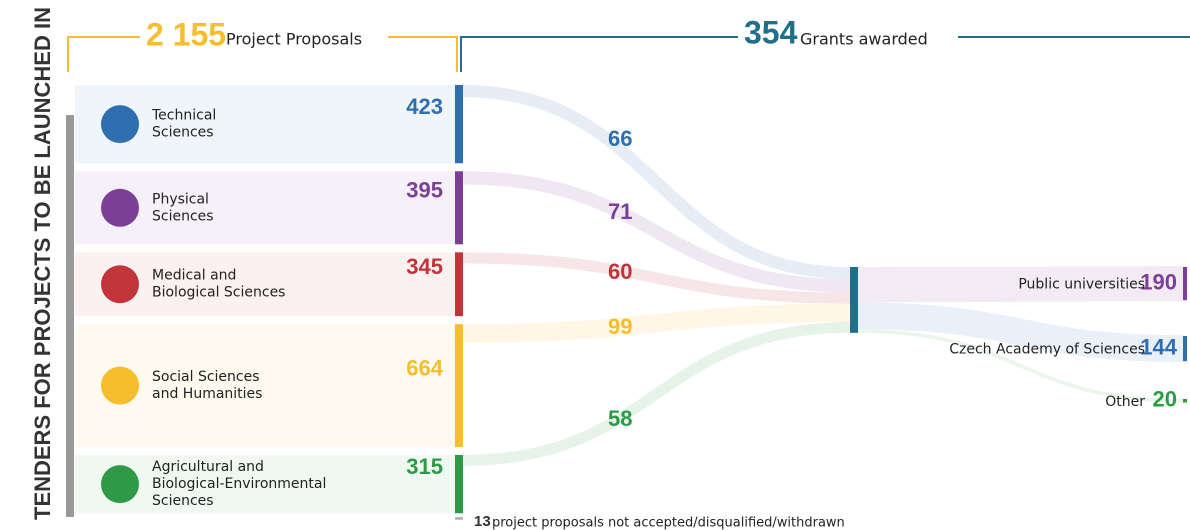 The height and width of the screenshot is (530, 1190). What do you see at coordinates (424, 367) in the screenshot?
I see `proposal-value: 664` at bounding box center [424, 367].